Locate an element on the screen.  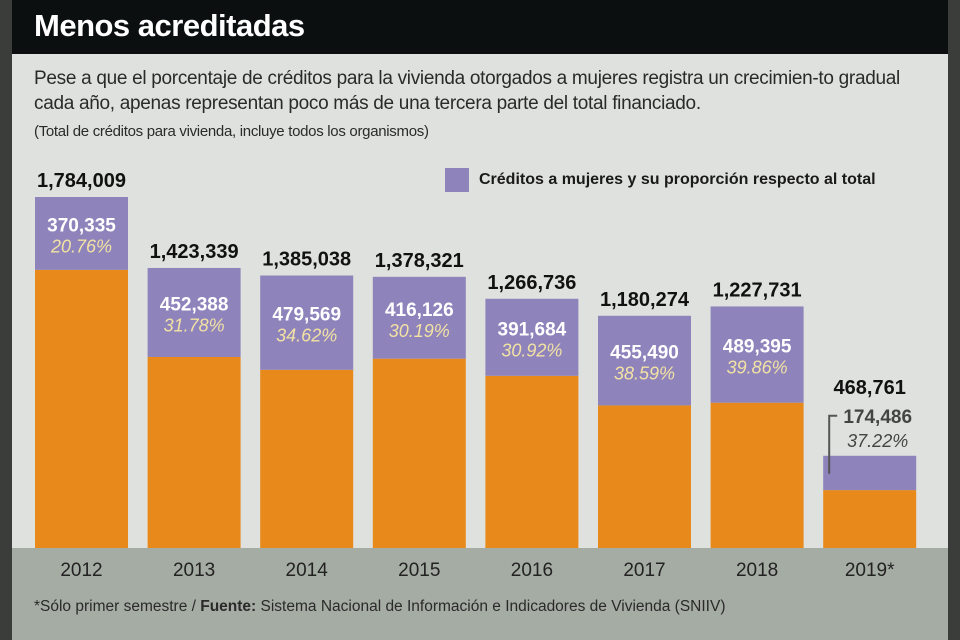
x-tick-label: 2017 is located at coordinates (644, 570).